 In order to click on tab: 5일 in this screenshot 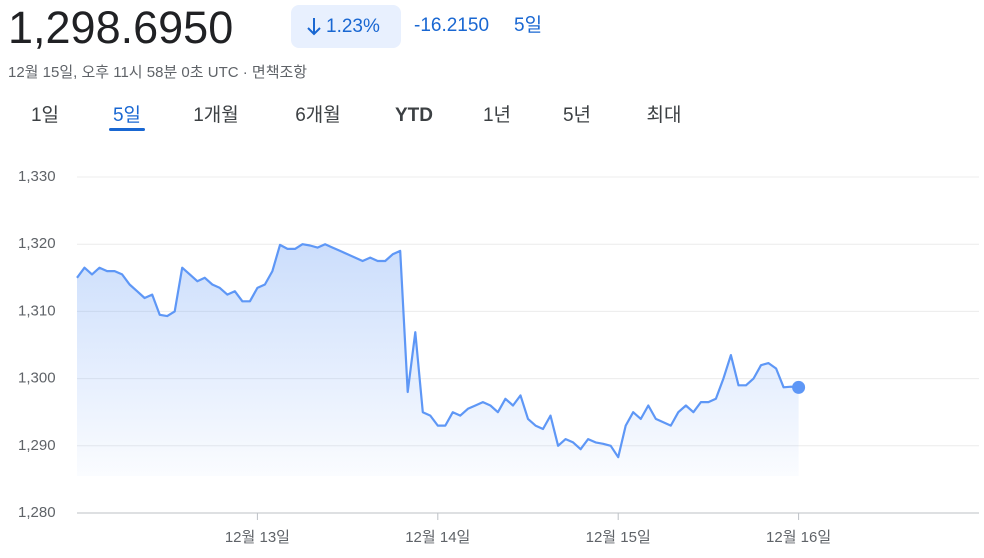, I will do `click(127, 115)`.